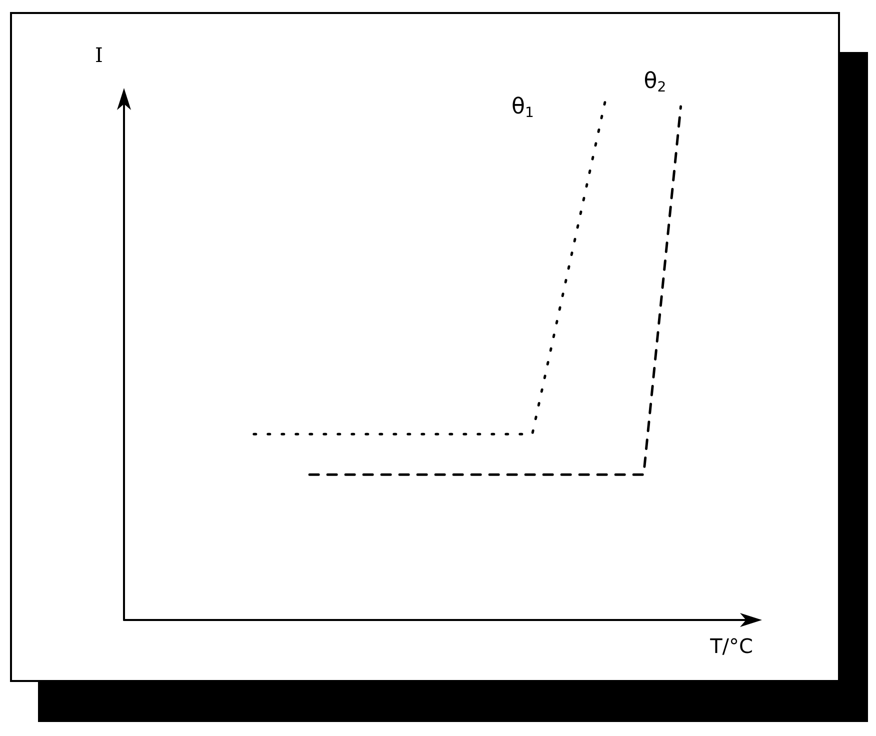 This screenshot has width=876, height=736. Describe the element at coordinates (731, 646) in the screenshot. I see `x-axis-title: T/°C` at that location.